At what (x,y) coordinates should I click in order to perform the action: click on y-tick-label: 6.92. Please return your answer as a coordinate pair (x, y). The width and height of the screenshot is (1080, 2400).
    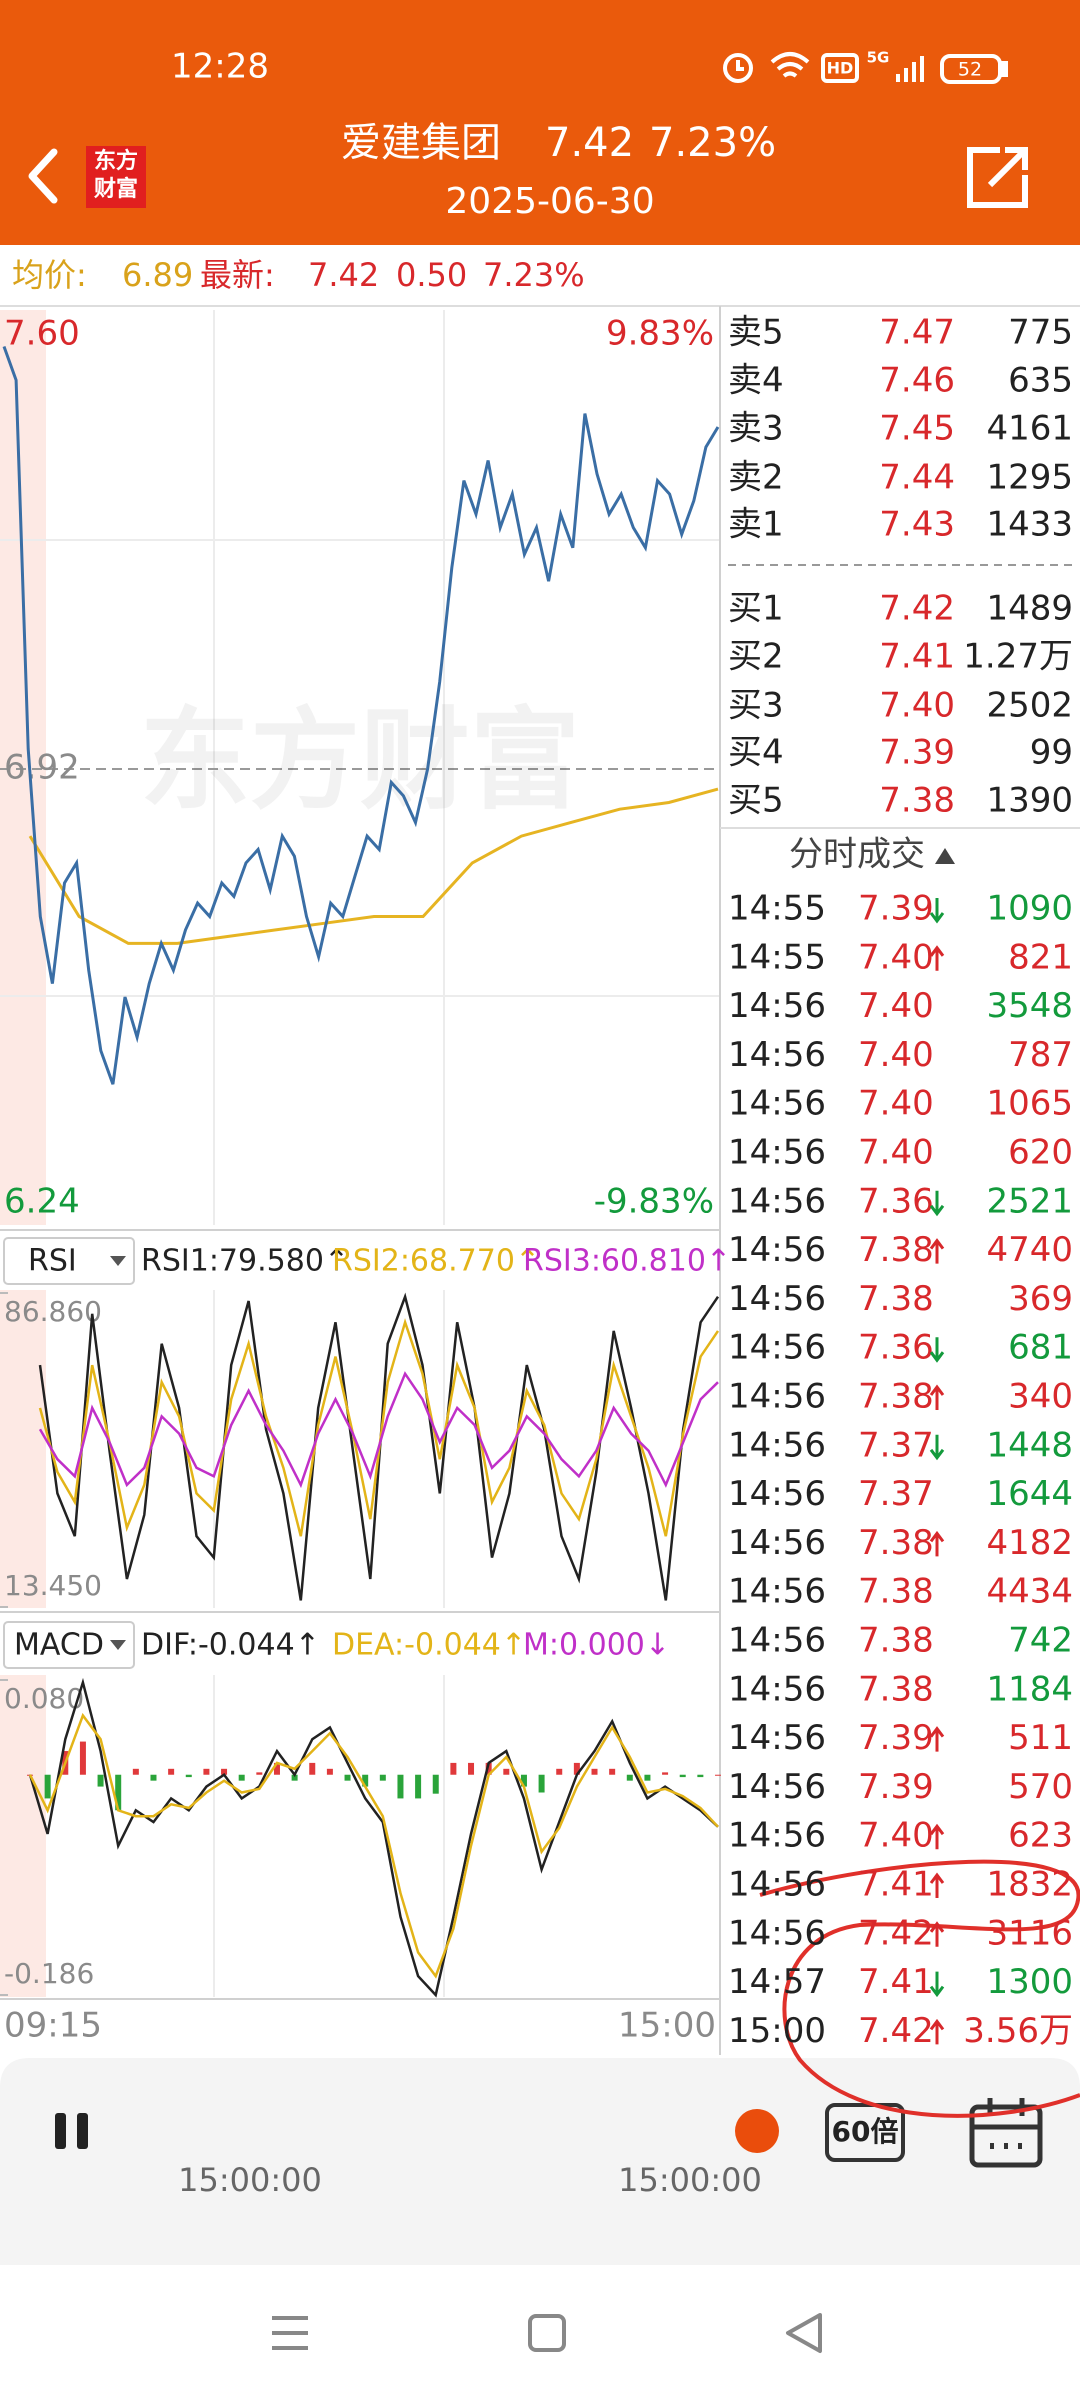
    Looking at the image, I should click on (42, 768).